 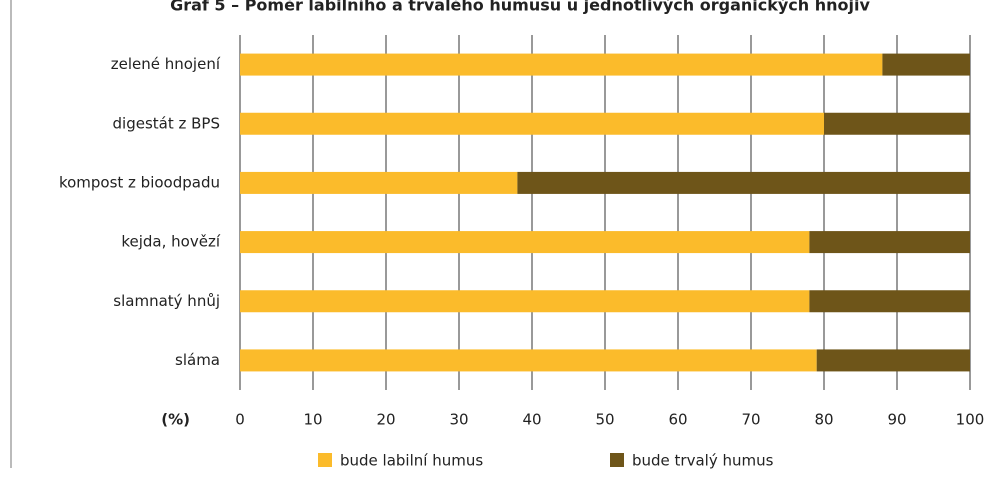 What do you see at coordinates (175, 420) in the screenshot?
I see `x-axis-label: (%)` at bounding box center [175, 420].